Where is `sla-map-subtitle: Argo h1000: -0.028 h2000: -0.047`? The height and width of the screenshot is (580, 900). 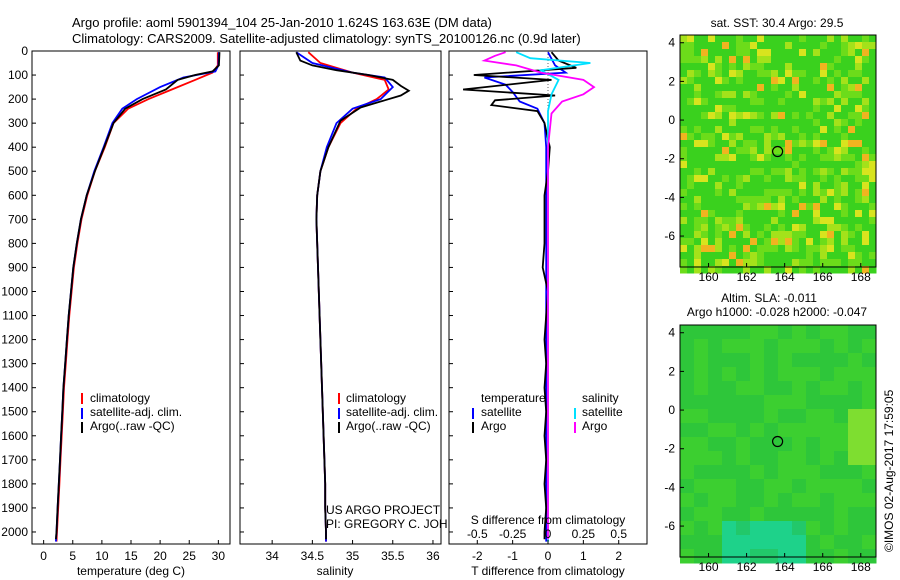
sla-map-subtitle: Argo h1000: -0.028 h2000: -0.047 is located at coordinates (777, 312).